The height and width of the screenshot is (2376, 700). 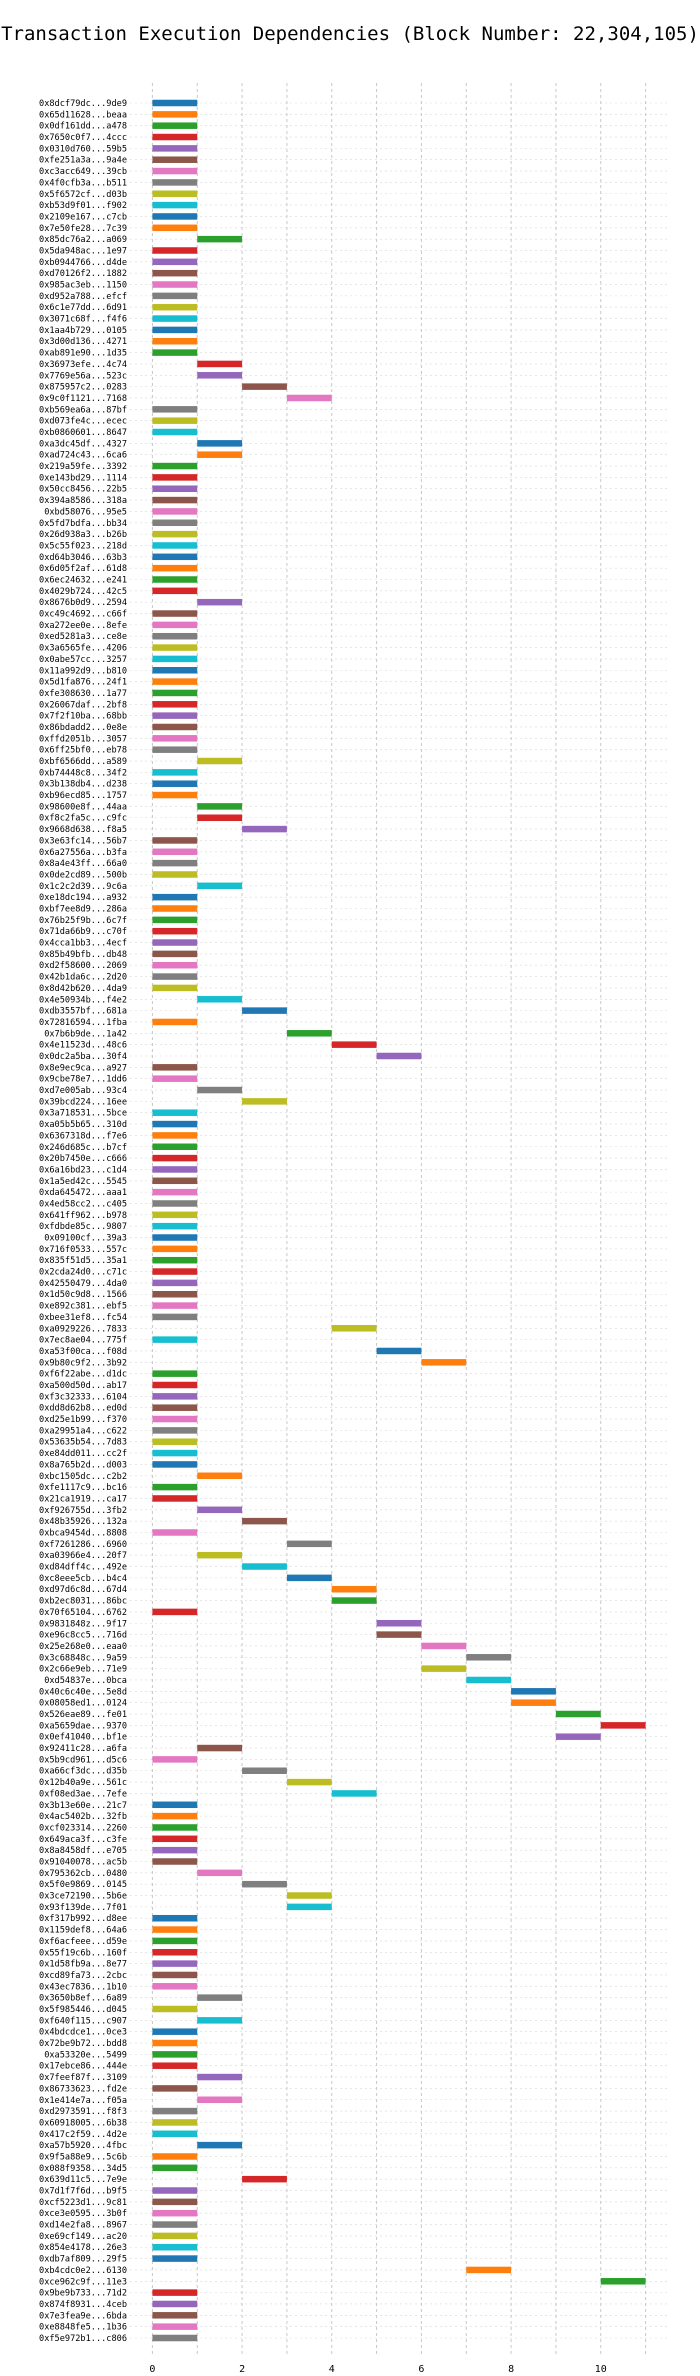 I want to click on y-tick-label: 0x5c55f023...218d, so click(x=83, y=546).